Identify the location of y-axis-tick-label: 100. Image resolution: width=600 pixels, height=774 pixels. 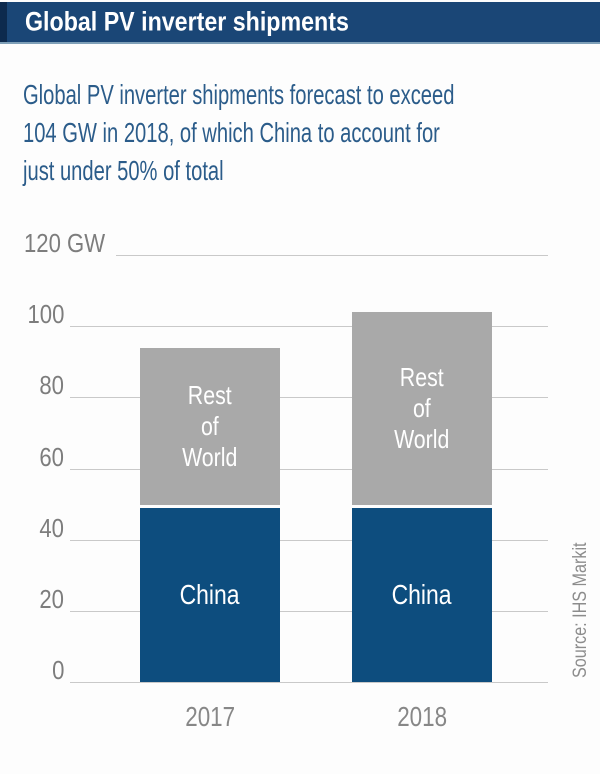
(45, 314).